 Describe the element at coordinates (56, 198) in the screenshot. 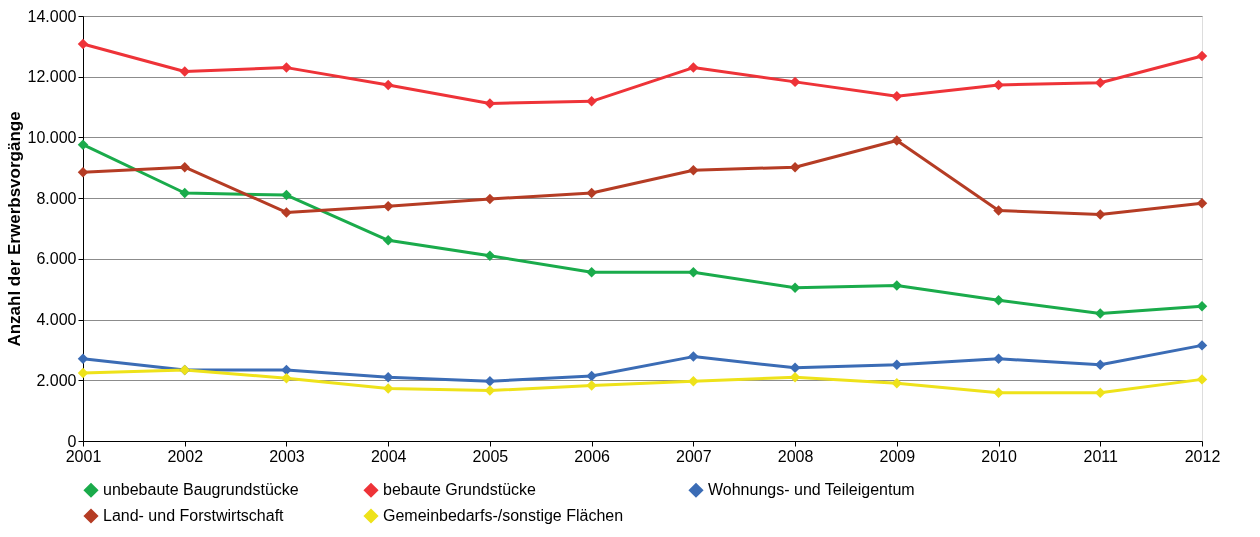

I see `y-tick-label: 8.000` at that location.